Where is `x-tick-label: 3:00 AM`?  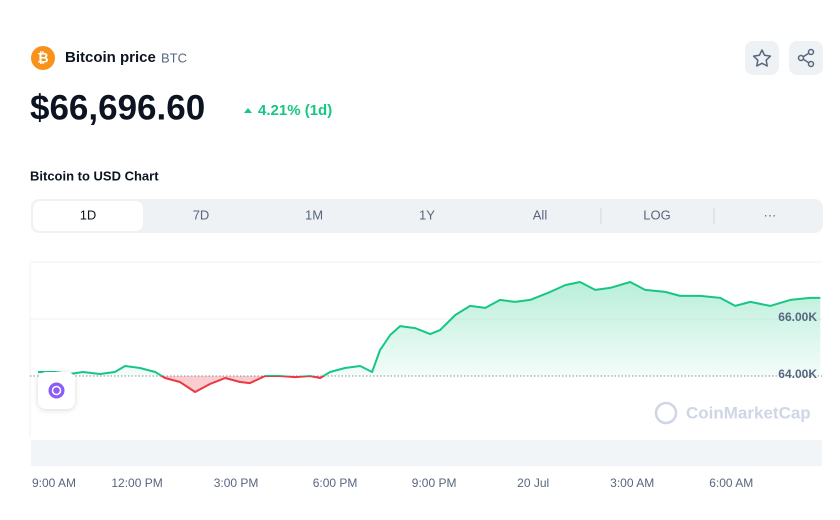
x-tick-label: 3:00 AM is located at coordinates (632, 483).